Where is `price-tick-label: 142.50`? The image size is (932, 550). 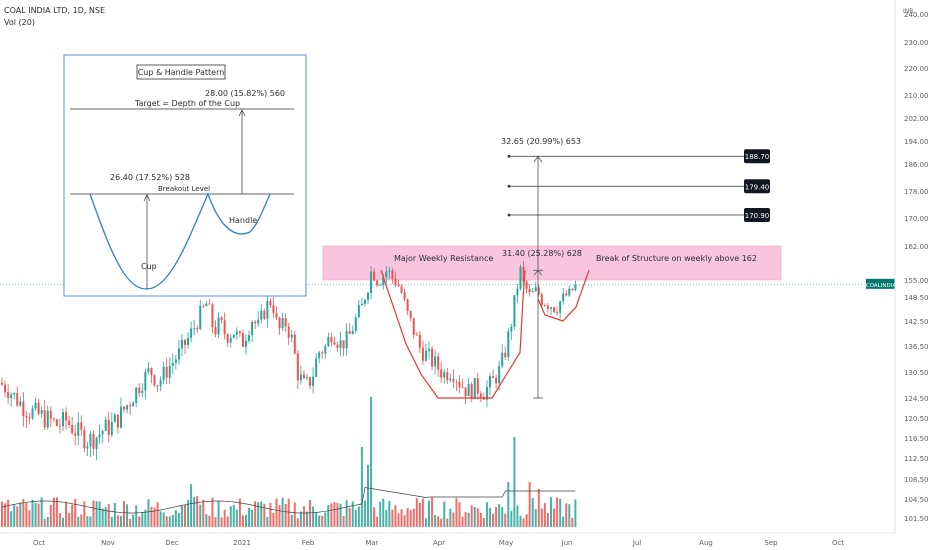 price-tick-label: 142.50 is located at coordinates (916, 322).